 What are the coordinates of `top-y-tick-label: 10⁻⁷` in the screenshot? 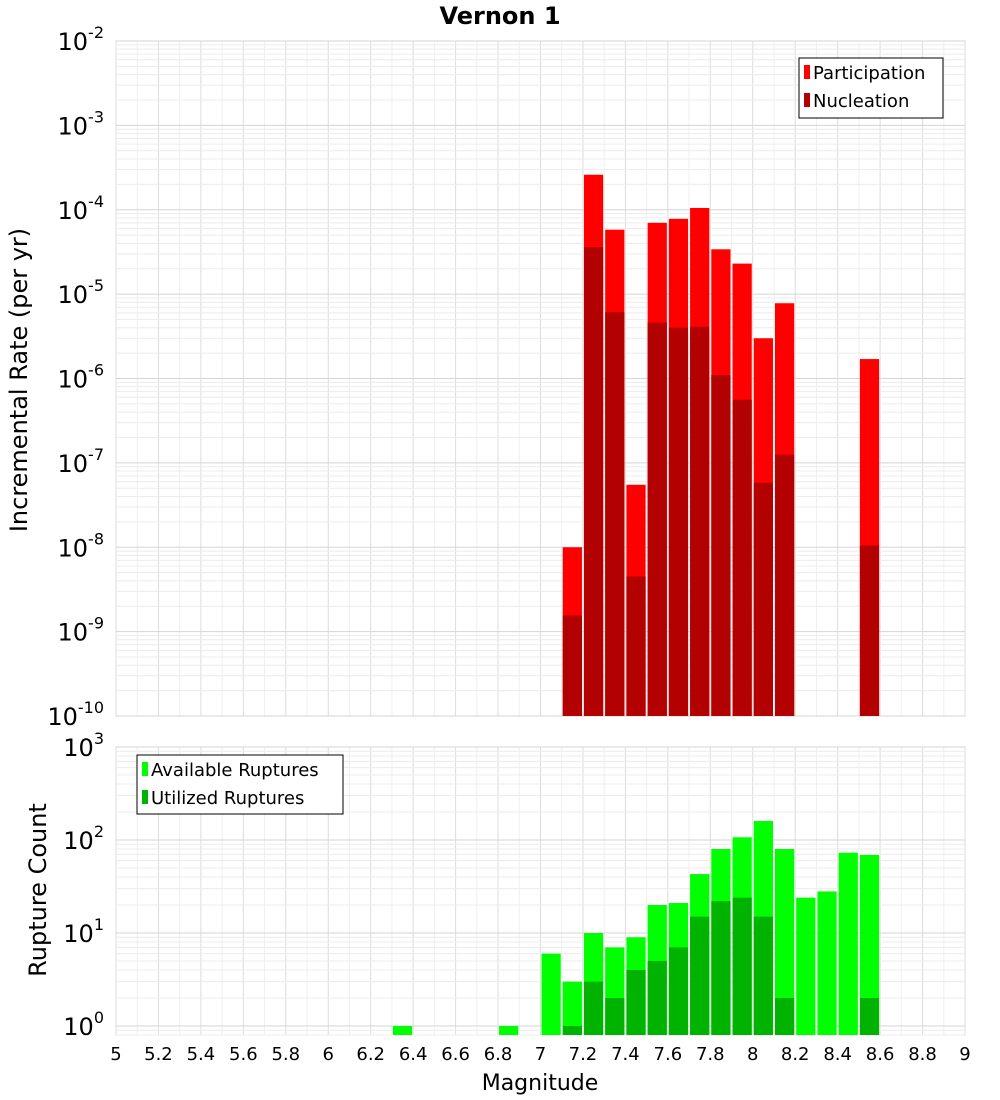 It's located at (81, 461).